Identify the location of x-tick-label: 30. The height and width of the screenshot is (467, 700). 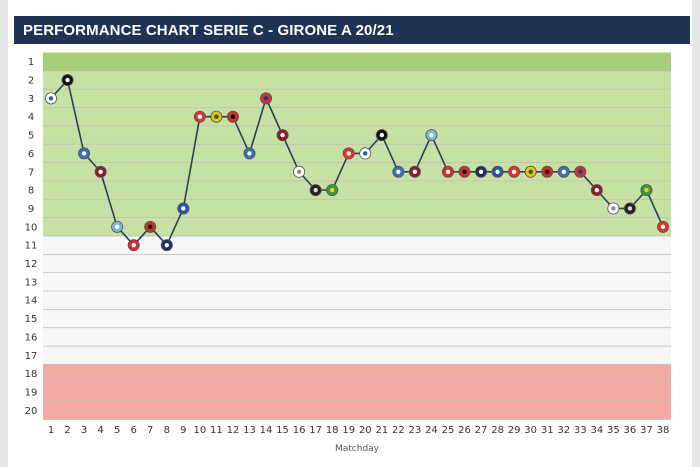
(530, 430).